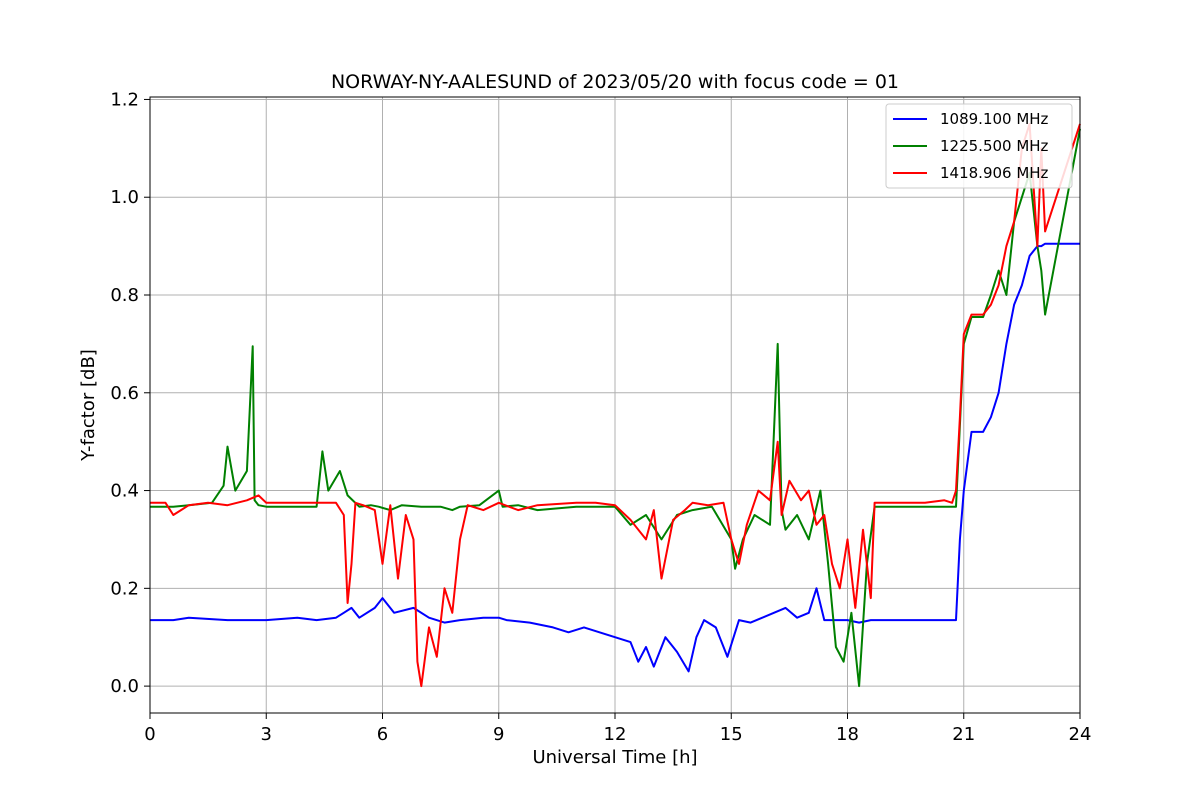 This screenshot has height=800, width=1200. Describe the element at coordinates (614, 757) in the screenshot. I see `x-axis-label: Universal Time [h]` at that location.